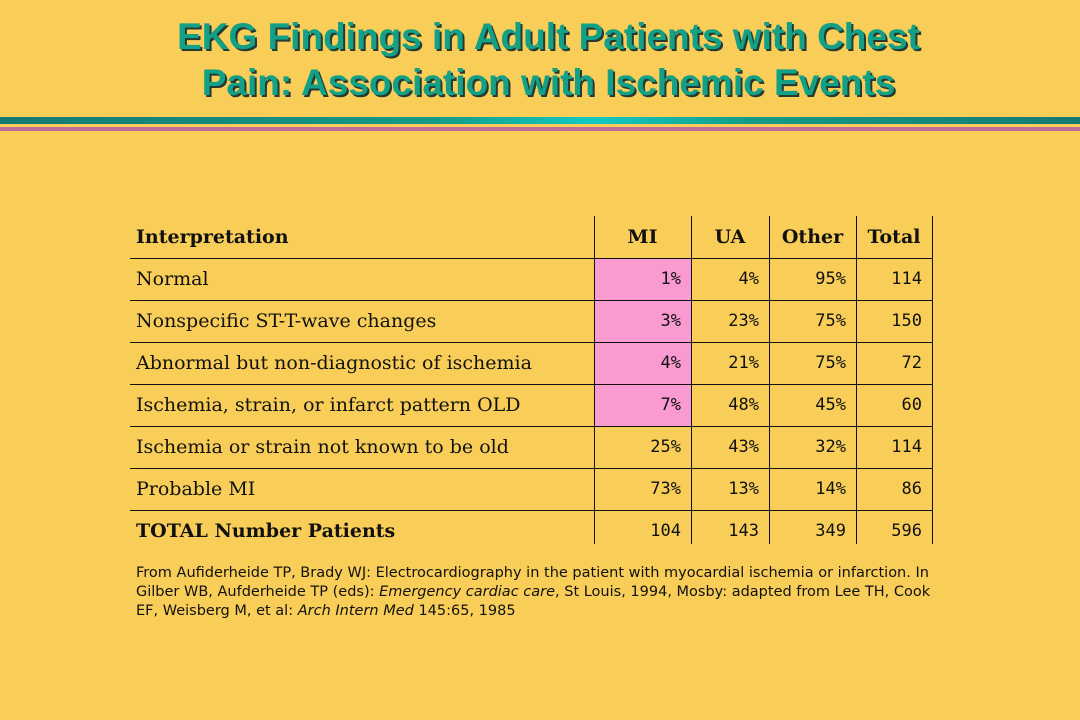 The height and width of the screenshot is (720, 1080). I want to click on cell-ua: 13%, so click(743, 489).